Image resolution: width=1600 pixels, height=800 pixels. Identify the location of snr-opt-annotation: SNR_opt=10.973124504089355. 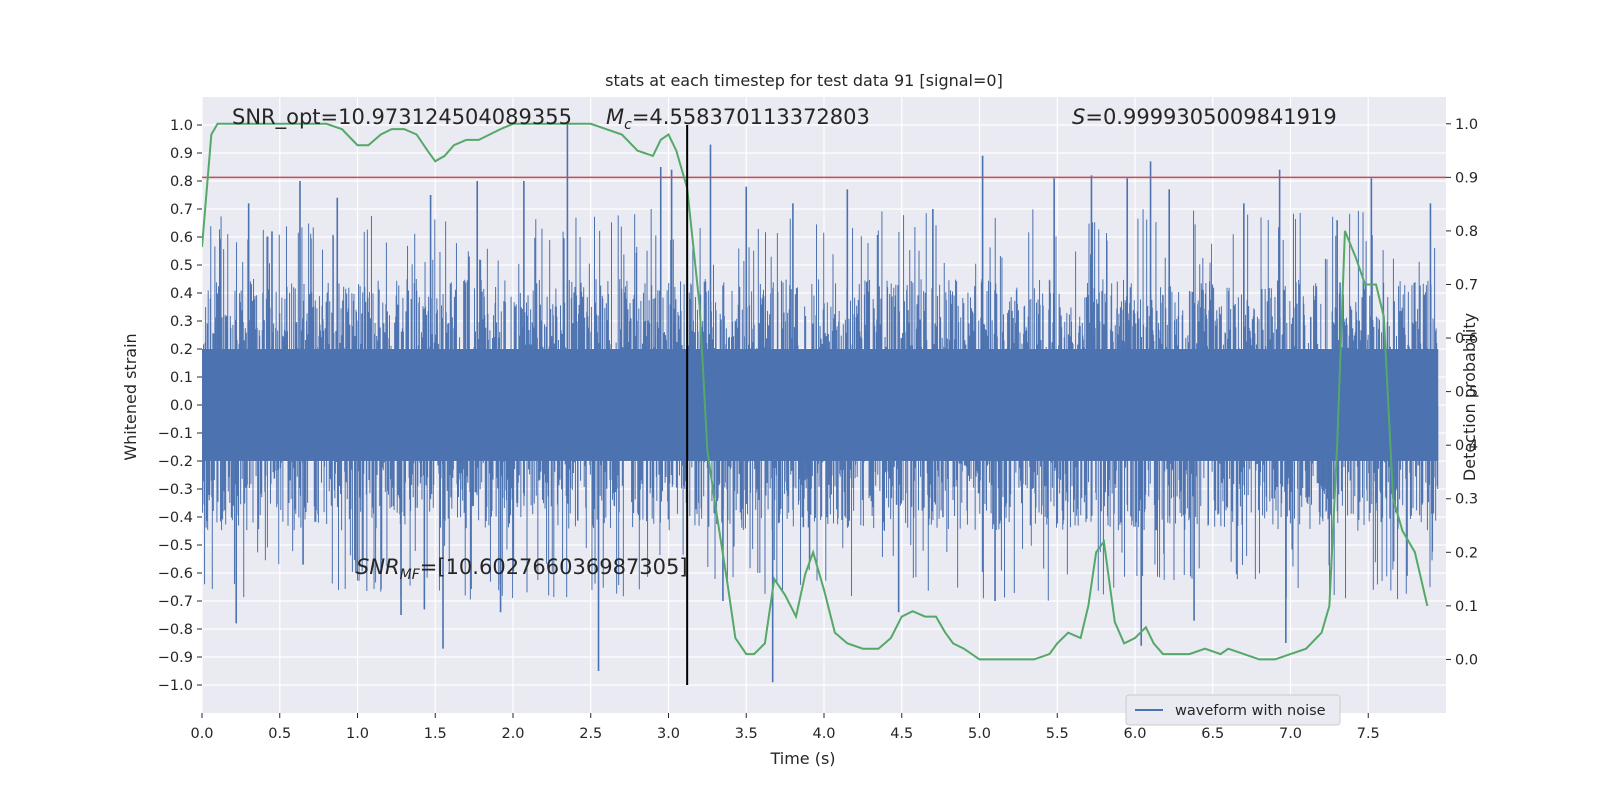
(402, 117).